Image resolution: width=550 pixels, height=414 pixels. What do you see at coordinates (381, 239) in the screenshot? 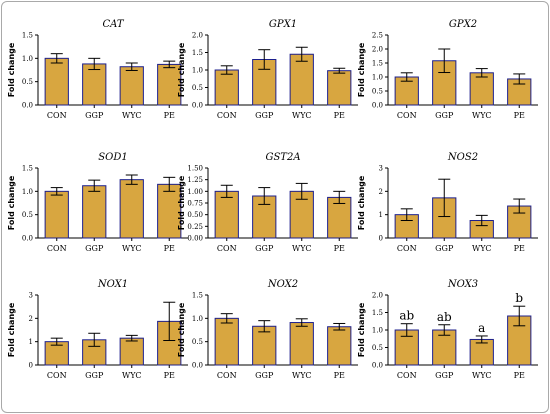
I see `y-tick-label: 0` at bounding box center [381, 239].